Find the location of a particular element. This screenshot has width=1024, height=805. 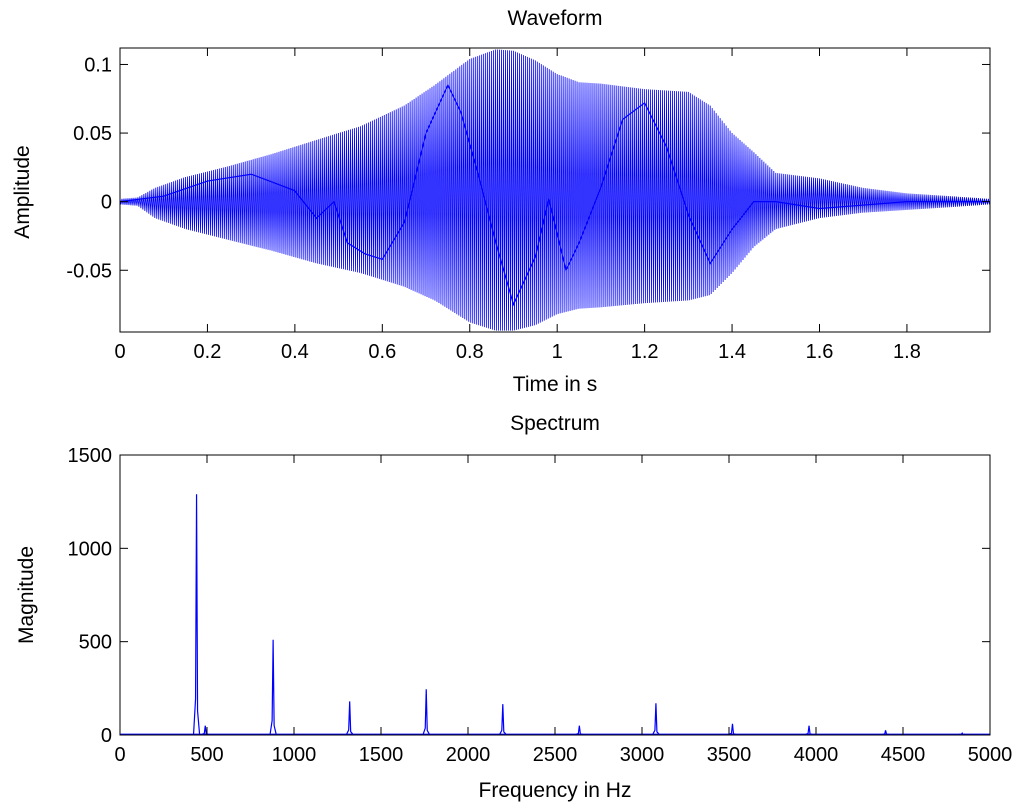

waveform-xlabel: Time in s is located at coordinates (555, 384).